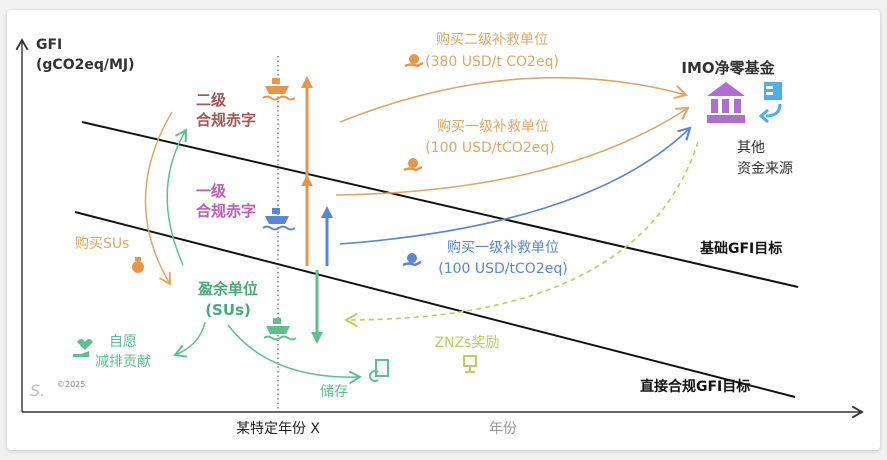 The image size is (887, 460). What do you see at coordinates (227, 289) in the screenshot?
I see `surplus-units-label: 盈余单位` at bounding box center [227, 289].